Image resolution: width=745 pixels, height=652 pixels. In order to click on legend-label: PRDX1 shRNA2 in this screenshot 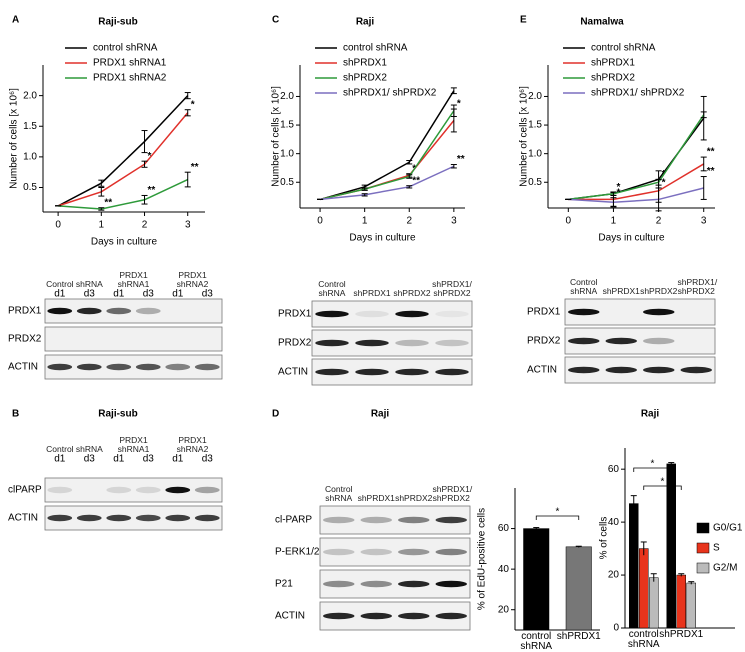, I will do `click(130, 78)`.